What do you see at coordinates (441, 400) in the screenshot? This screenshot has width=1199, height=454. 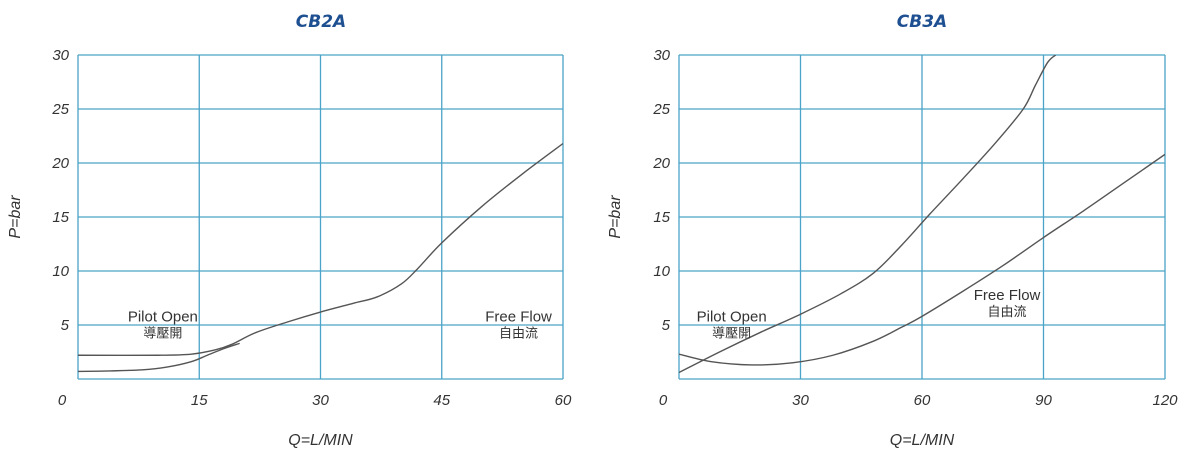 I see `x-tick-label: 45` at bounding box center [441, 400].